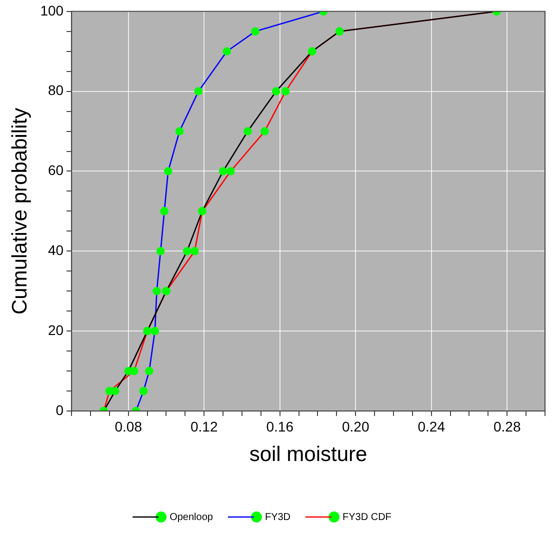 This screenshot has height=536, width=553. Describe the element at coordinates (56, 330) in the screenshot. I see `y-tick-label: 20` at that location.